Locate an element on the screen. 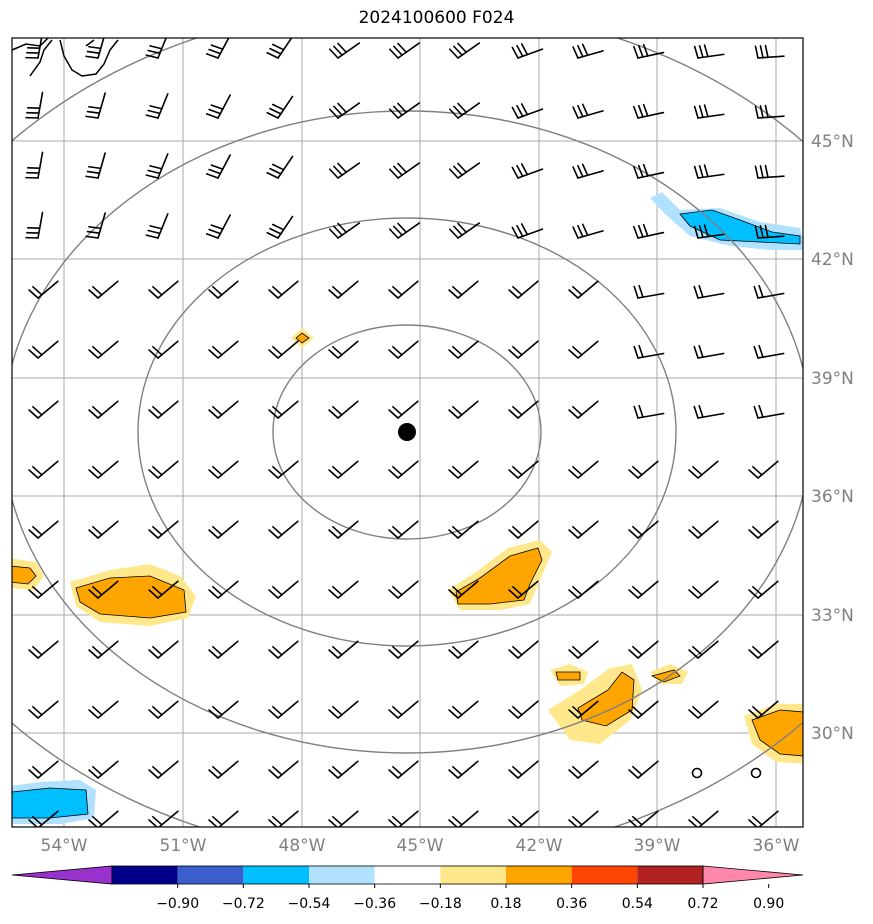 Image resolution: width=873 pixels, height=924 pixels. colorbar-tick-label: −0.90 is located at coordinates (177, 904).